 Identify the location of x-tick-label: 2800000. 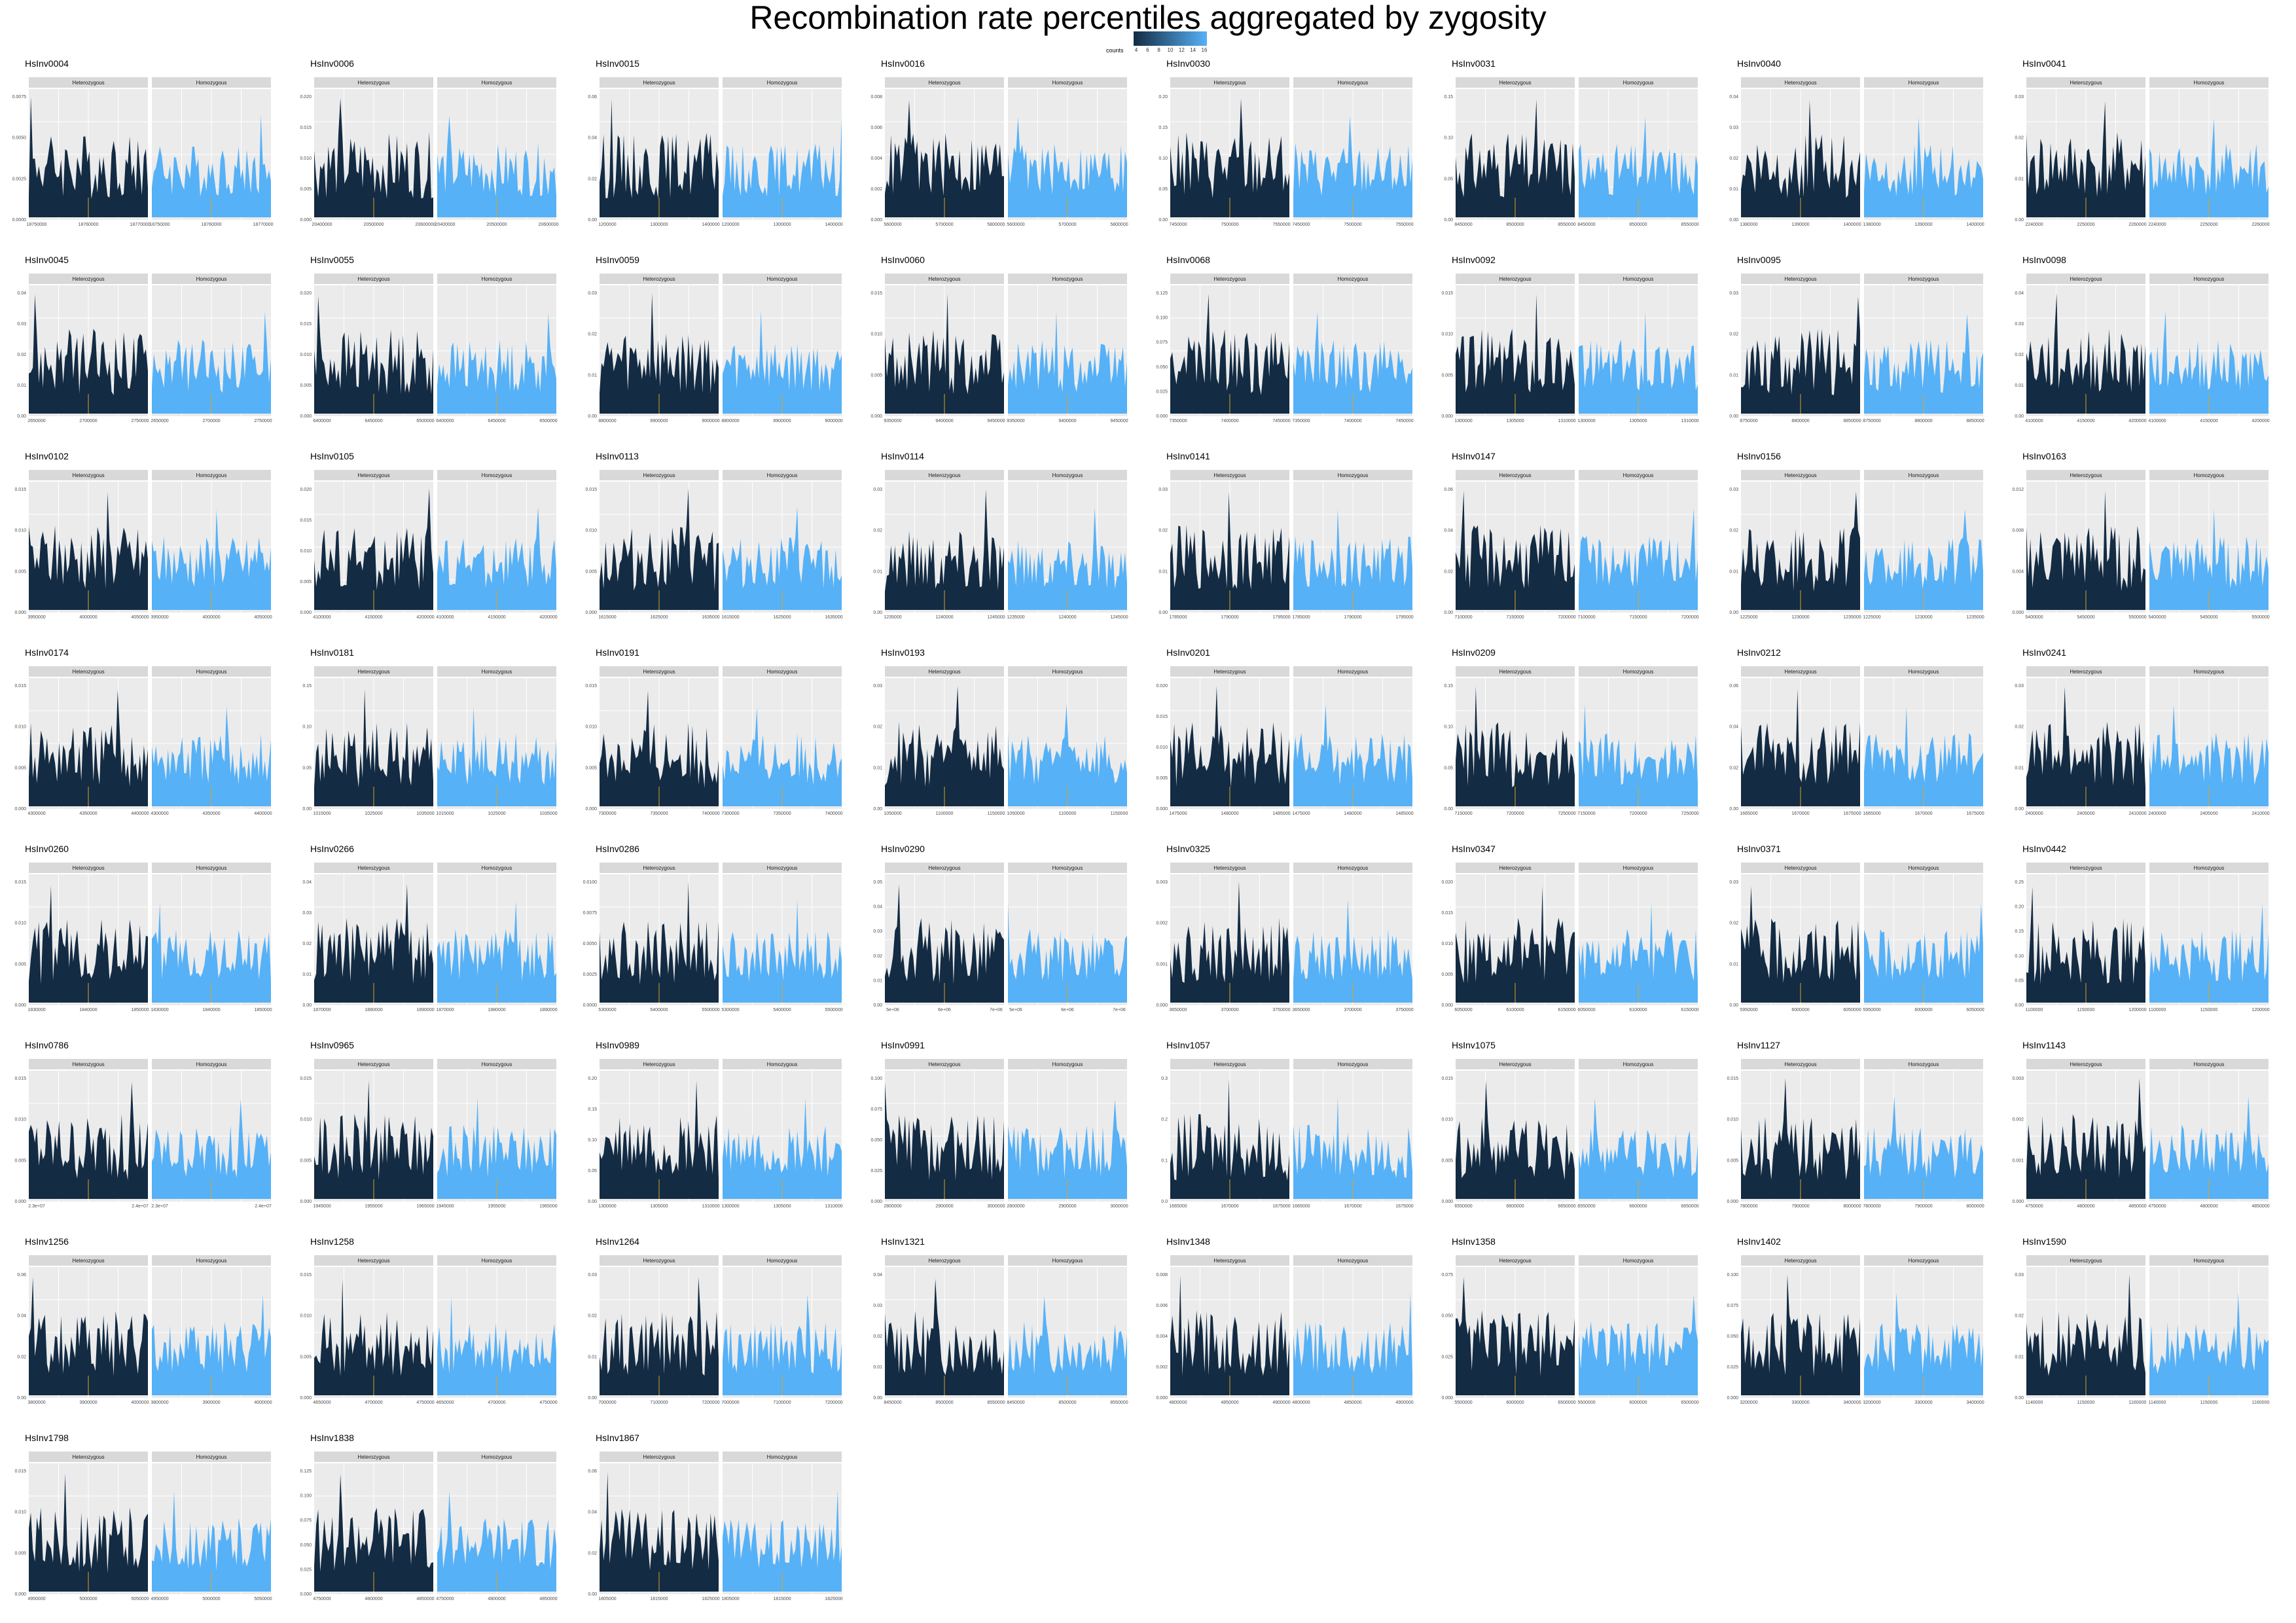
(1015, 1206).